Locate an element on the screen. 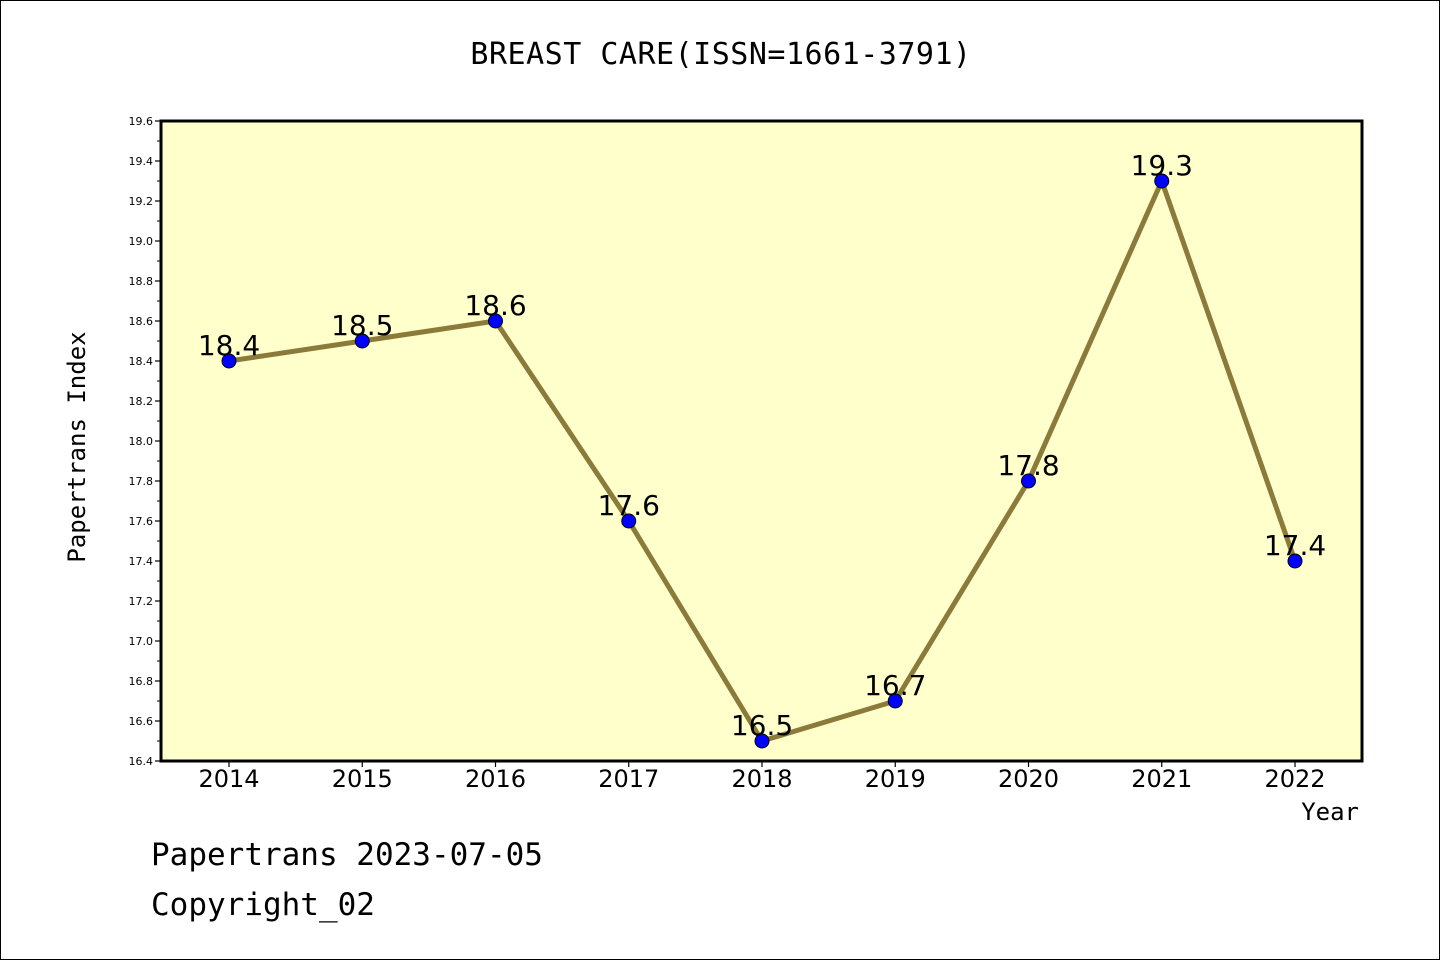  x-tick-label: 2020 is located at coordinates (1028, 779).